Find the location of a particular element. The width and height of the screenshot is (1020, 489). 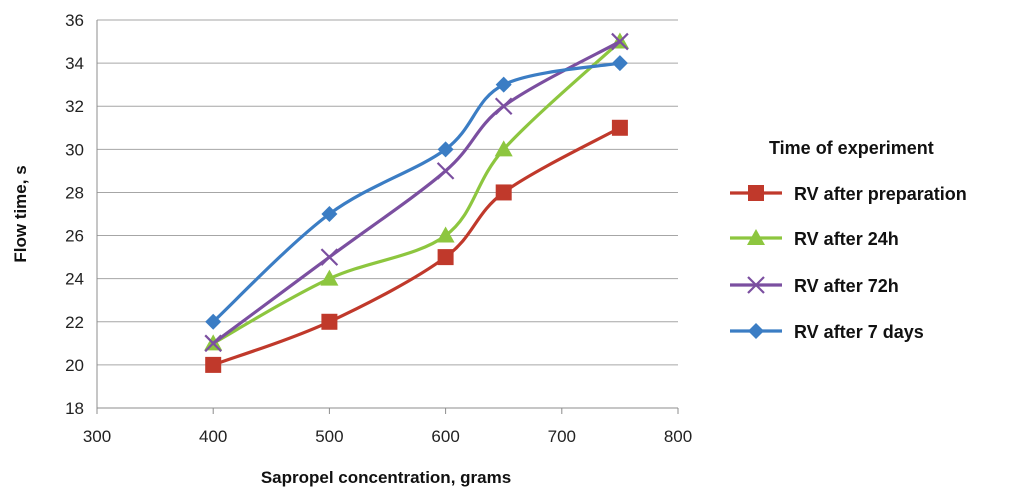

y-tick-label: 26 is located at coordinates (74, 236).